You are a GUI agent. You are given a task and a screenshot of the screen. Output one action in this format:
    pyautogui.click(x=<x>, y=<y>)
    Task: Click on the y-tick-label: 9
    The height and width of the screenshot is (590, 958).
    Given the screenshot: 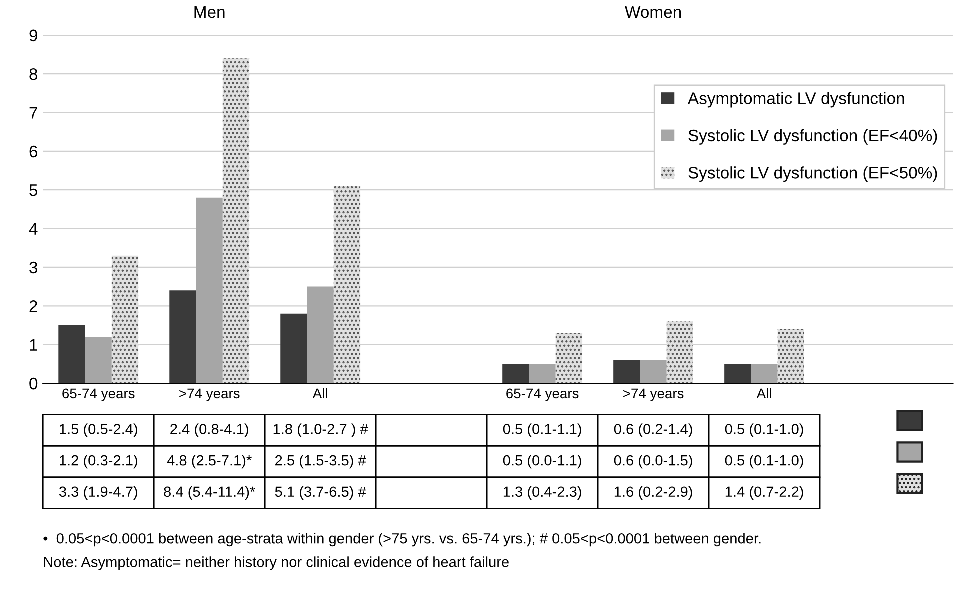 What is the action you would take?
    pyautogui.click(x=34, y=36)
    